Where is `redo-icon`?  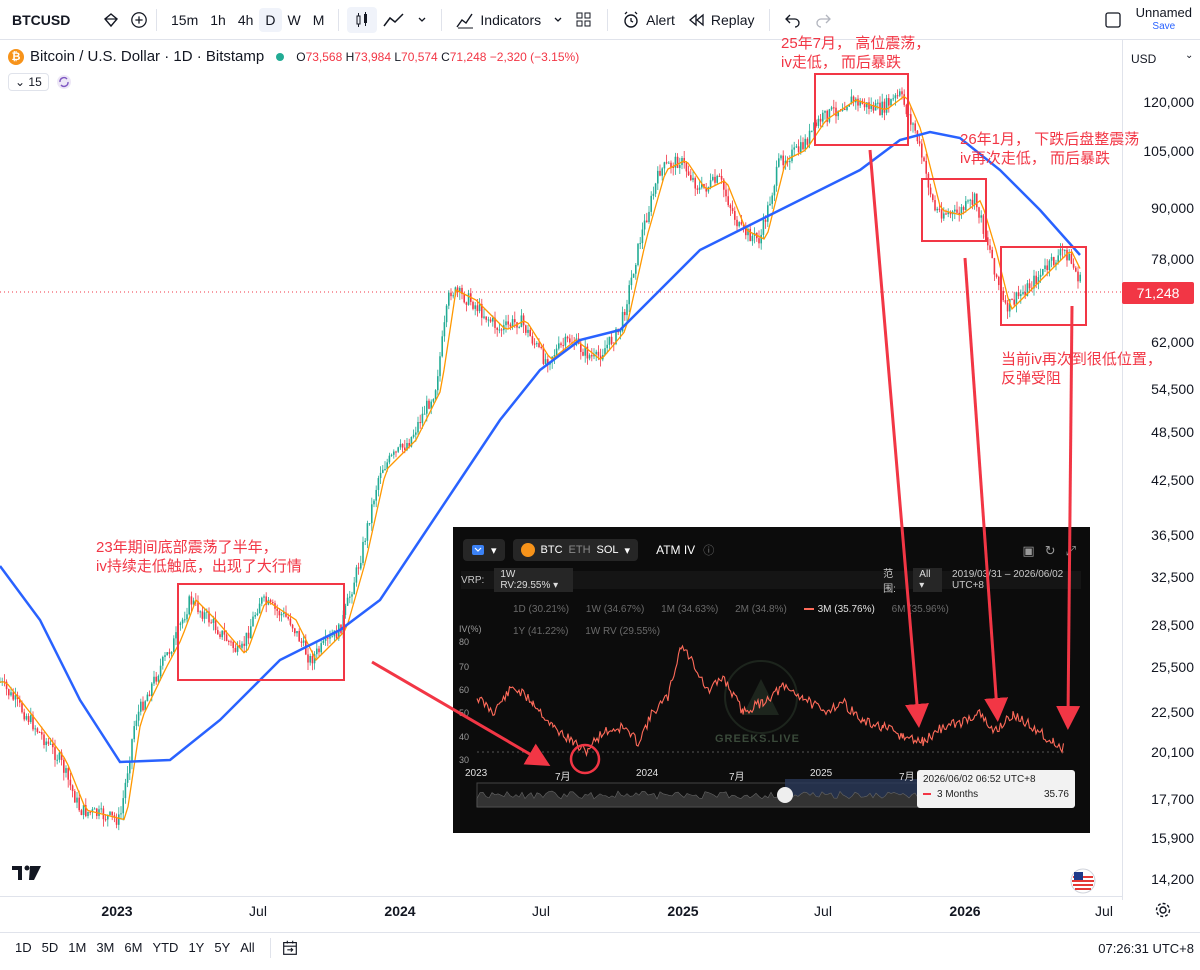 redo-icon is located at coordinates (823, 20).